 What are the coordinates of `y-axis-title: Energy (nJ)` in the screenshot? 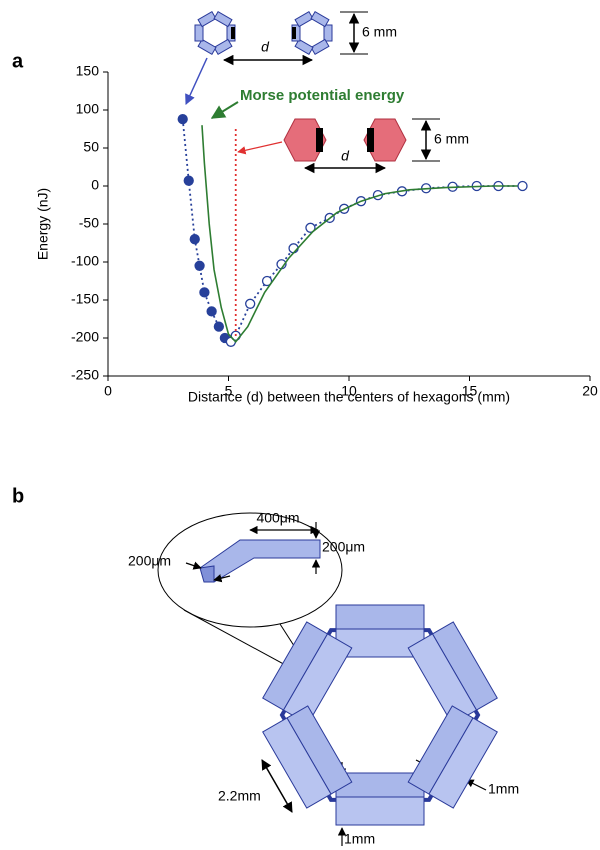 It's located at (43, 224).